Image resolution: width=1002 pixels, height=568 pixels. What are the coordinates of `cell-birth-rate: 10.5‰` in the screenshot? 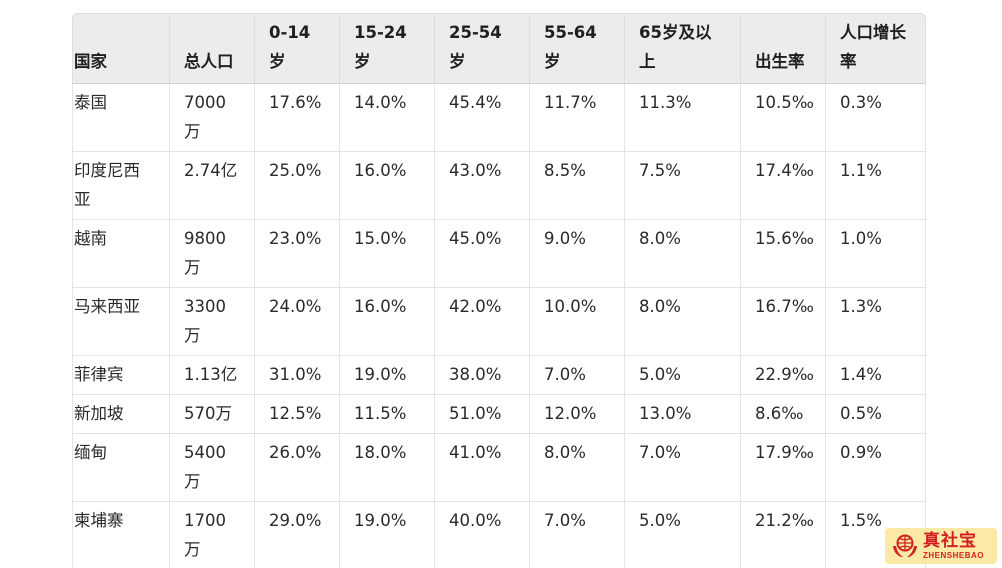 It's located at (783, 118).